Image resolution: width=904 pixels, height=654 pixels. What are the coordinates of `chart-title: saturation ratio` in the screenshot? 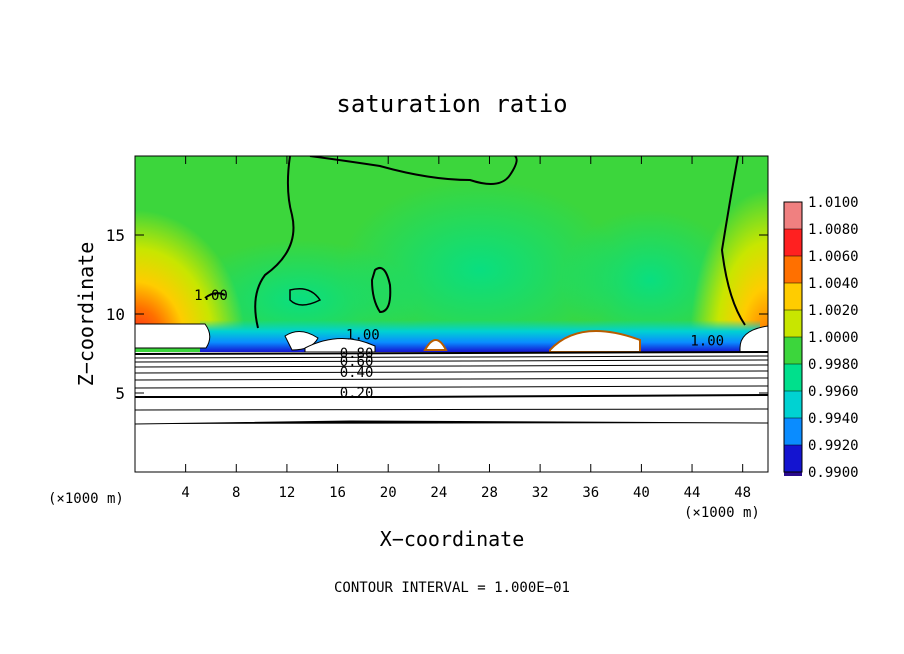 It's located at (451, 104).